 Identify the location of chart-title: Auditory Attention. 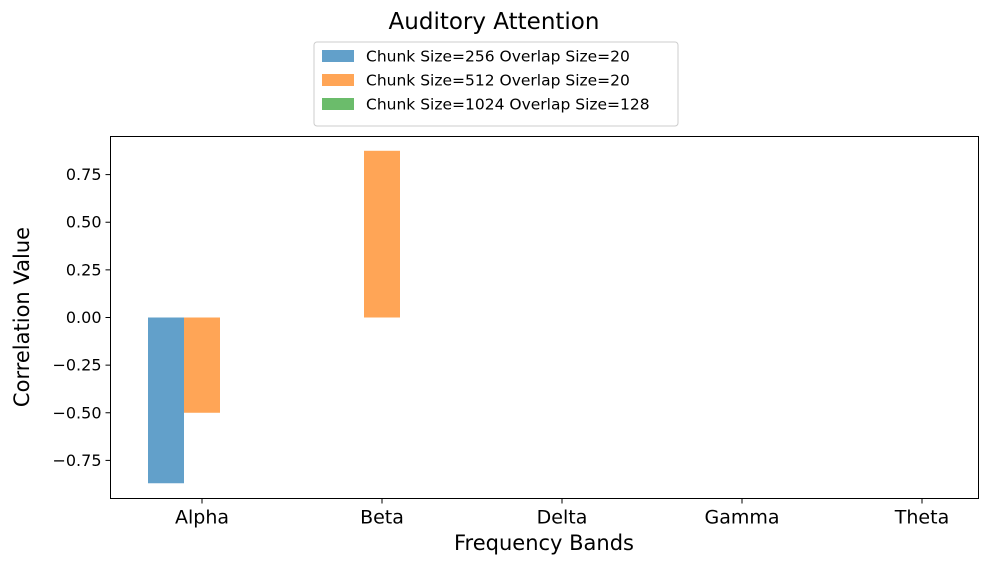
(494, 22).